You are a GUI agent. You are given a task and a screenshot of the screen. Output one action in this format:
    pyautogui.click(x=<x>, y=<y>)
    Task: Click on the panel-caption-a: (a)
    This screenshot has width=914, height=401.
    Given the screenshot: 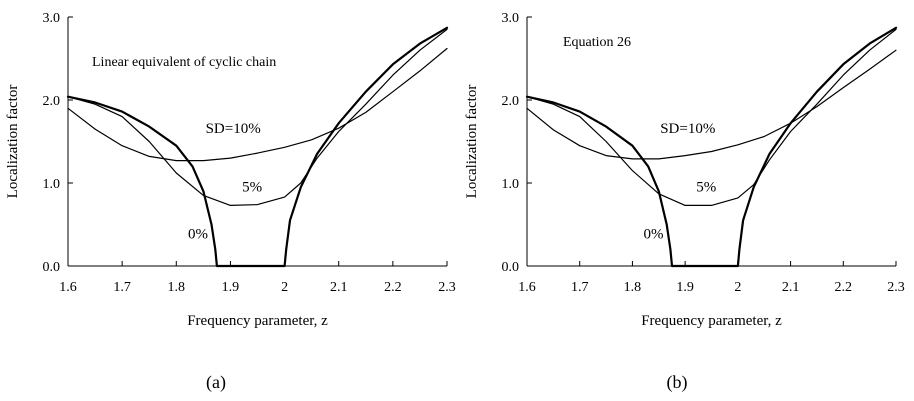 What is the action you would take?
    pyautogui.click(x=216, y=382)
    